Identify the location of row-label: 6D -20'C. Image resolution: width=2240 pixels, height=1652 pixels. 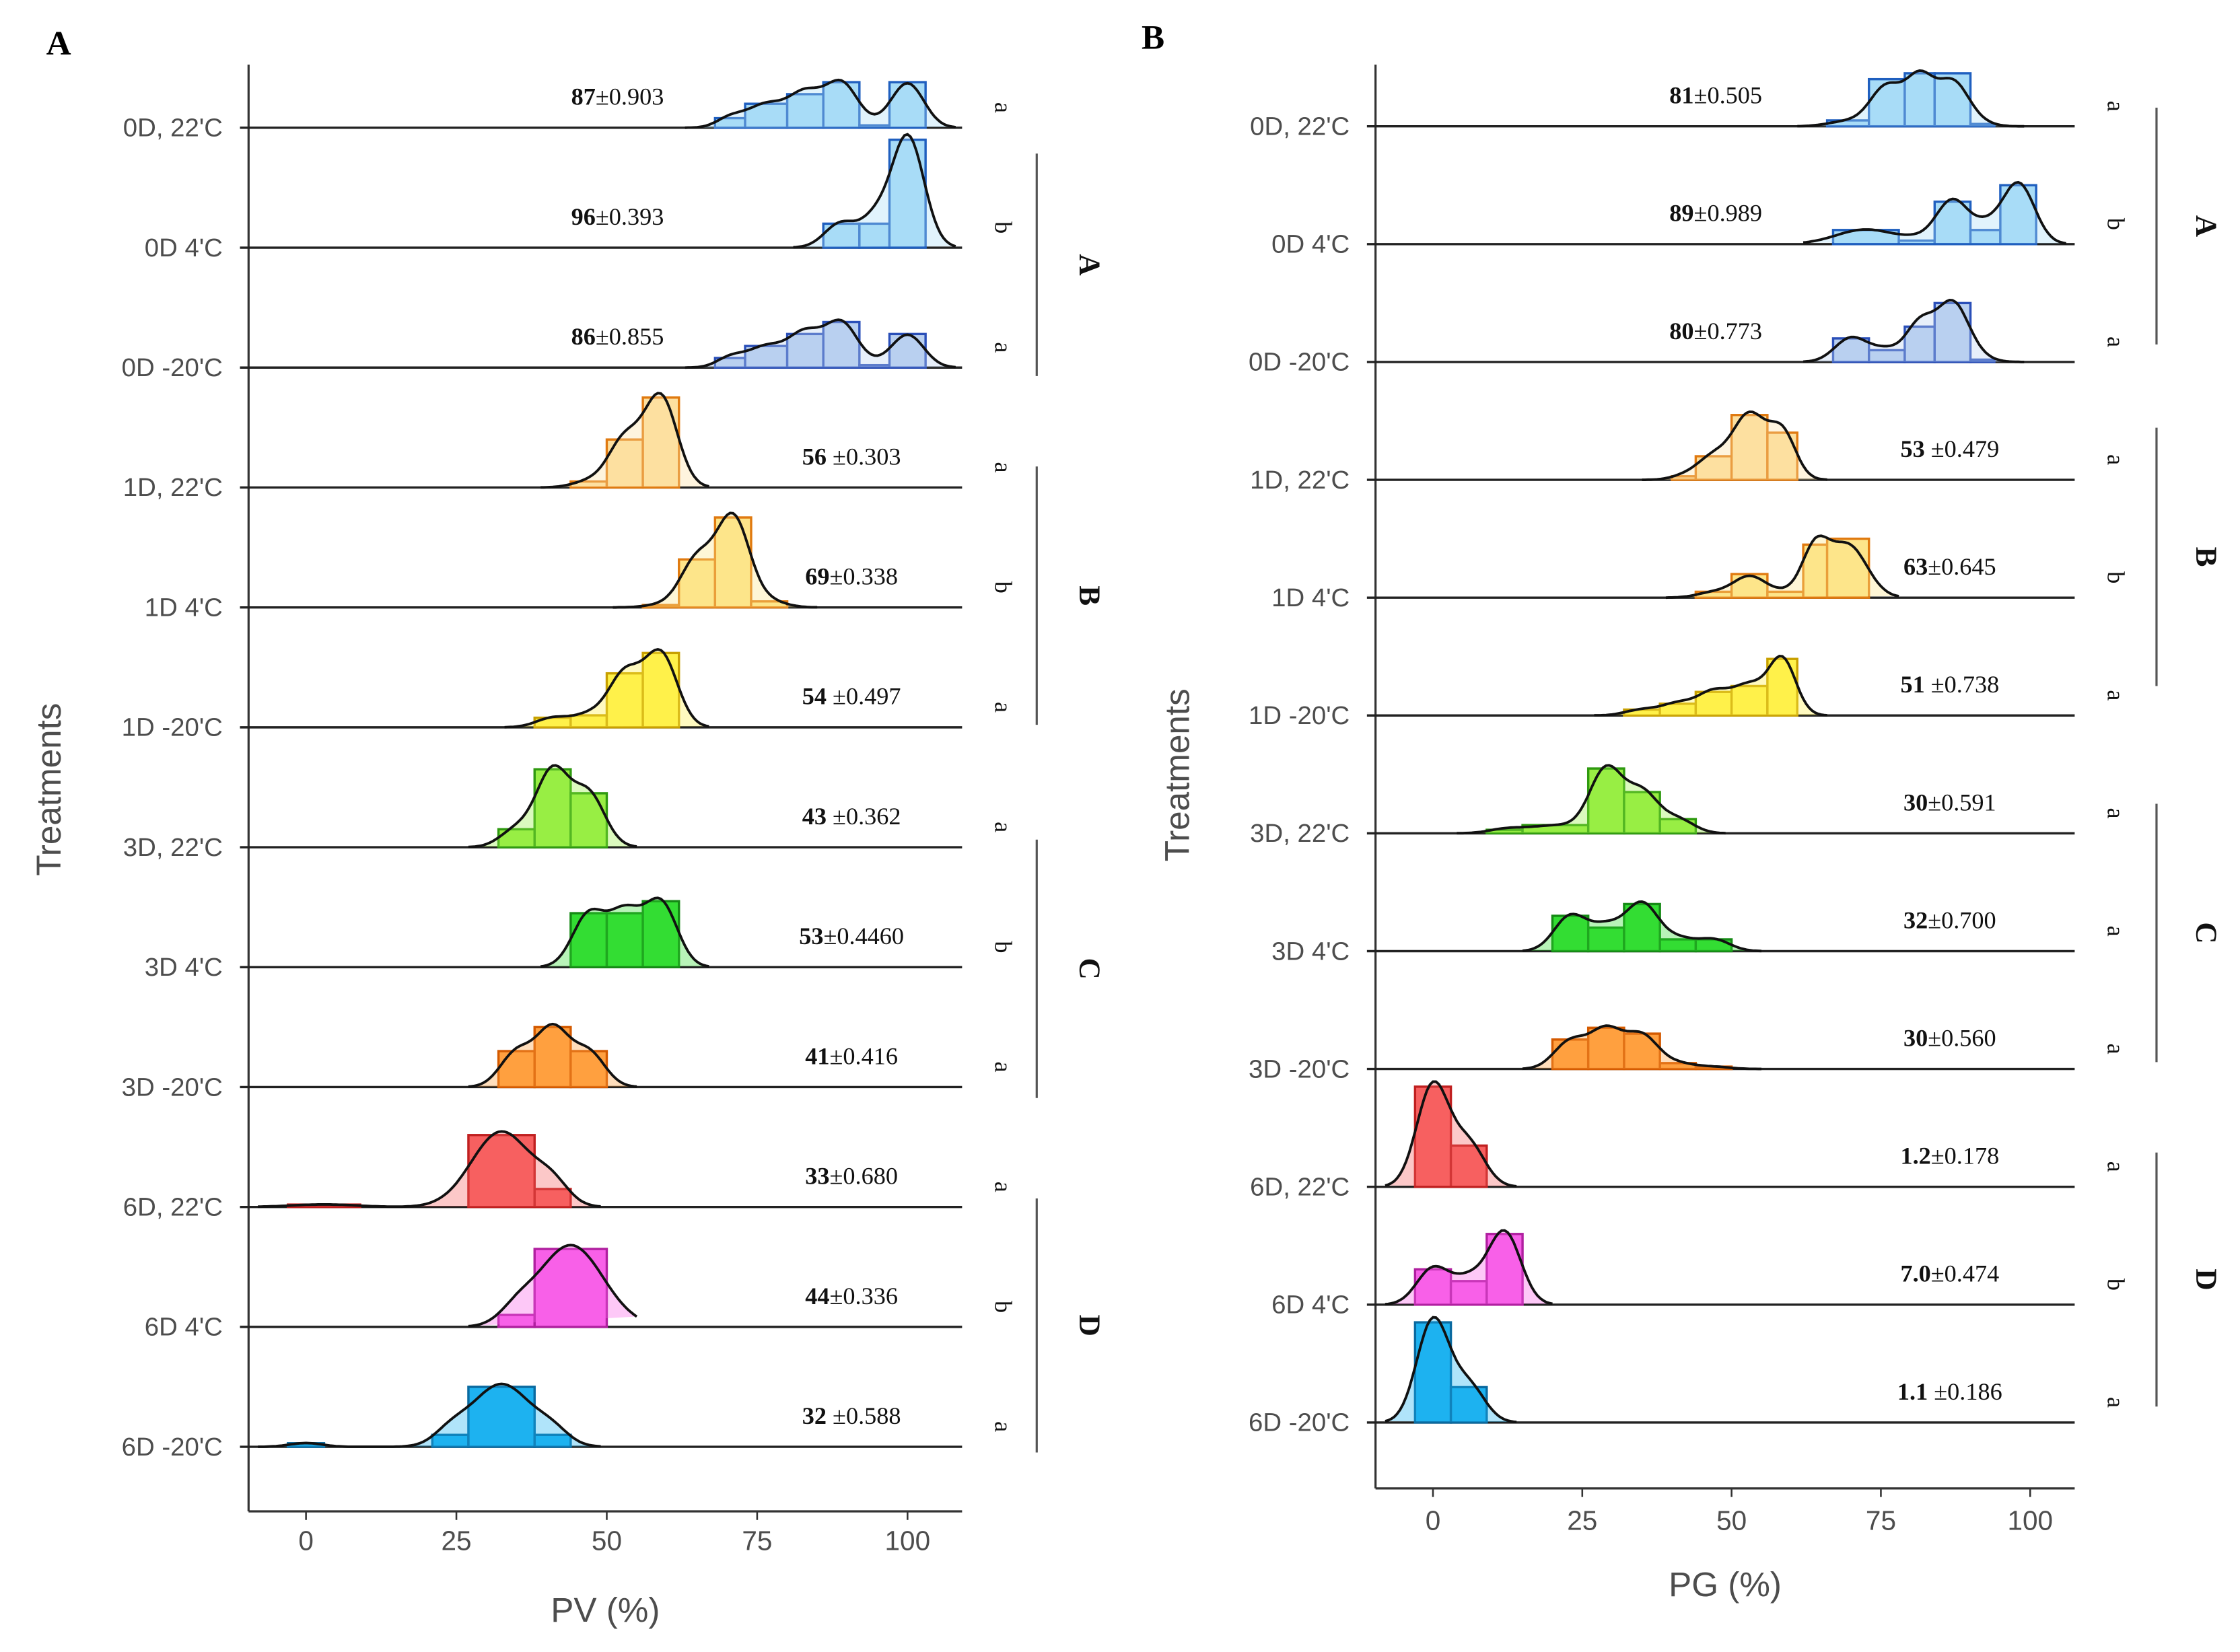
(172, 1447).